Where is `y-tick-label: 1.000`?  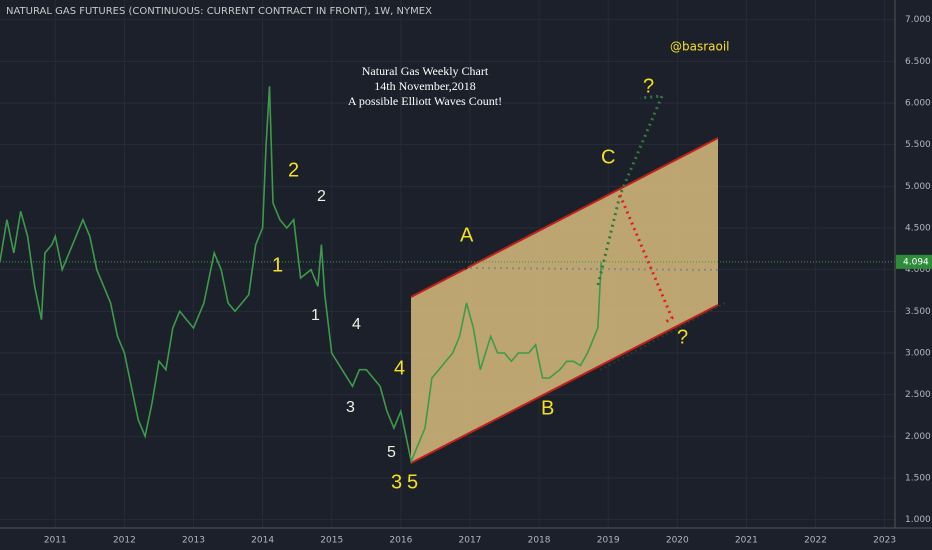 y-tick-label: 1.000 is located at coordinates (918, 520).